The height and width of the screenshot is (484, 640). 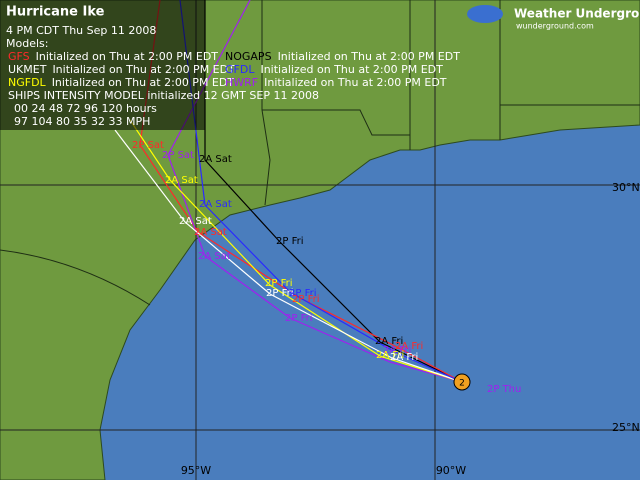 I want to click on model-name: GFDL, so click(x=240, y=69).